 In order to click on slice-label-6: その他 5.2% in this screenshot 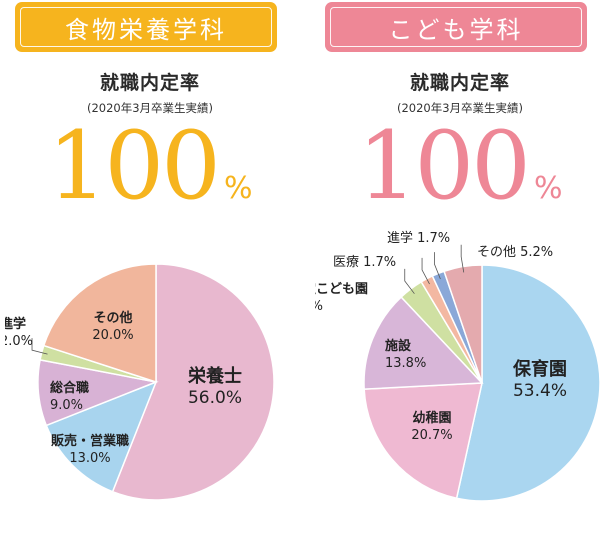, I will do `click(515, 252)`.